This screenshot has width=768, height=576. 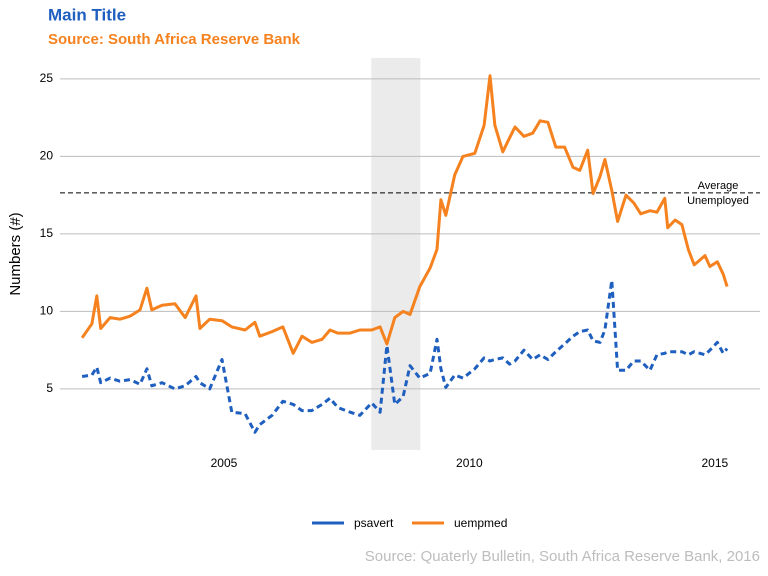 What do you see at coordinates (47, 78) in the screenshot?
I see `y-tick-label: 25` at bounding box center [47, 78].